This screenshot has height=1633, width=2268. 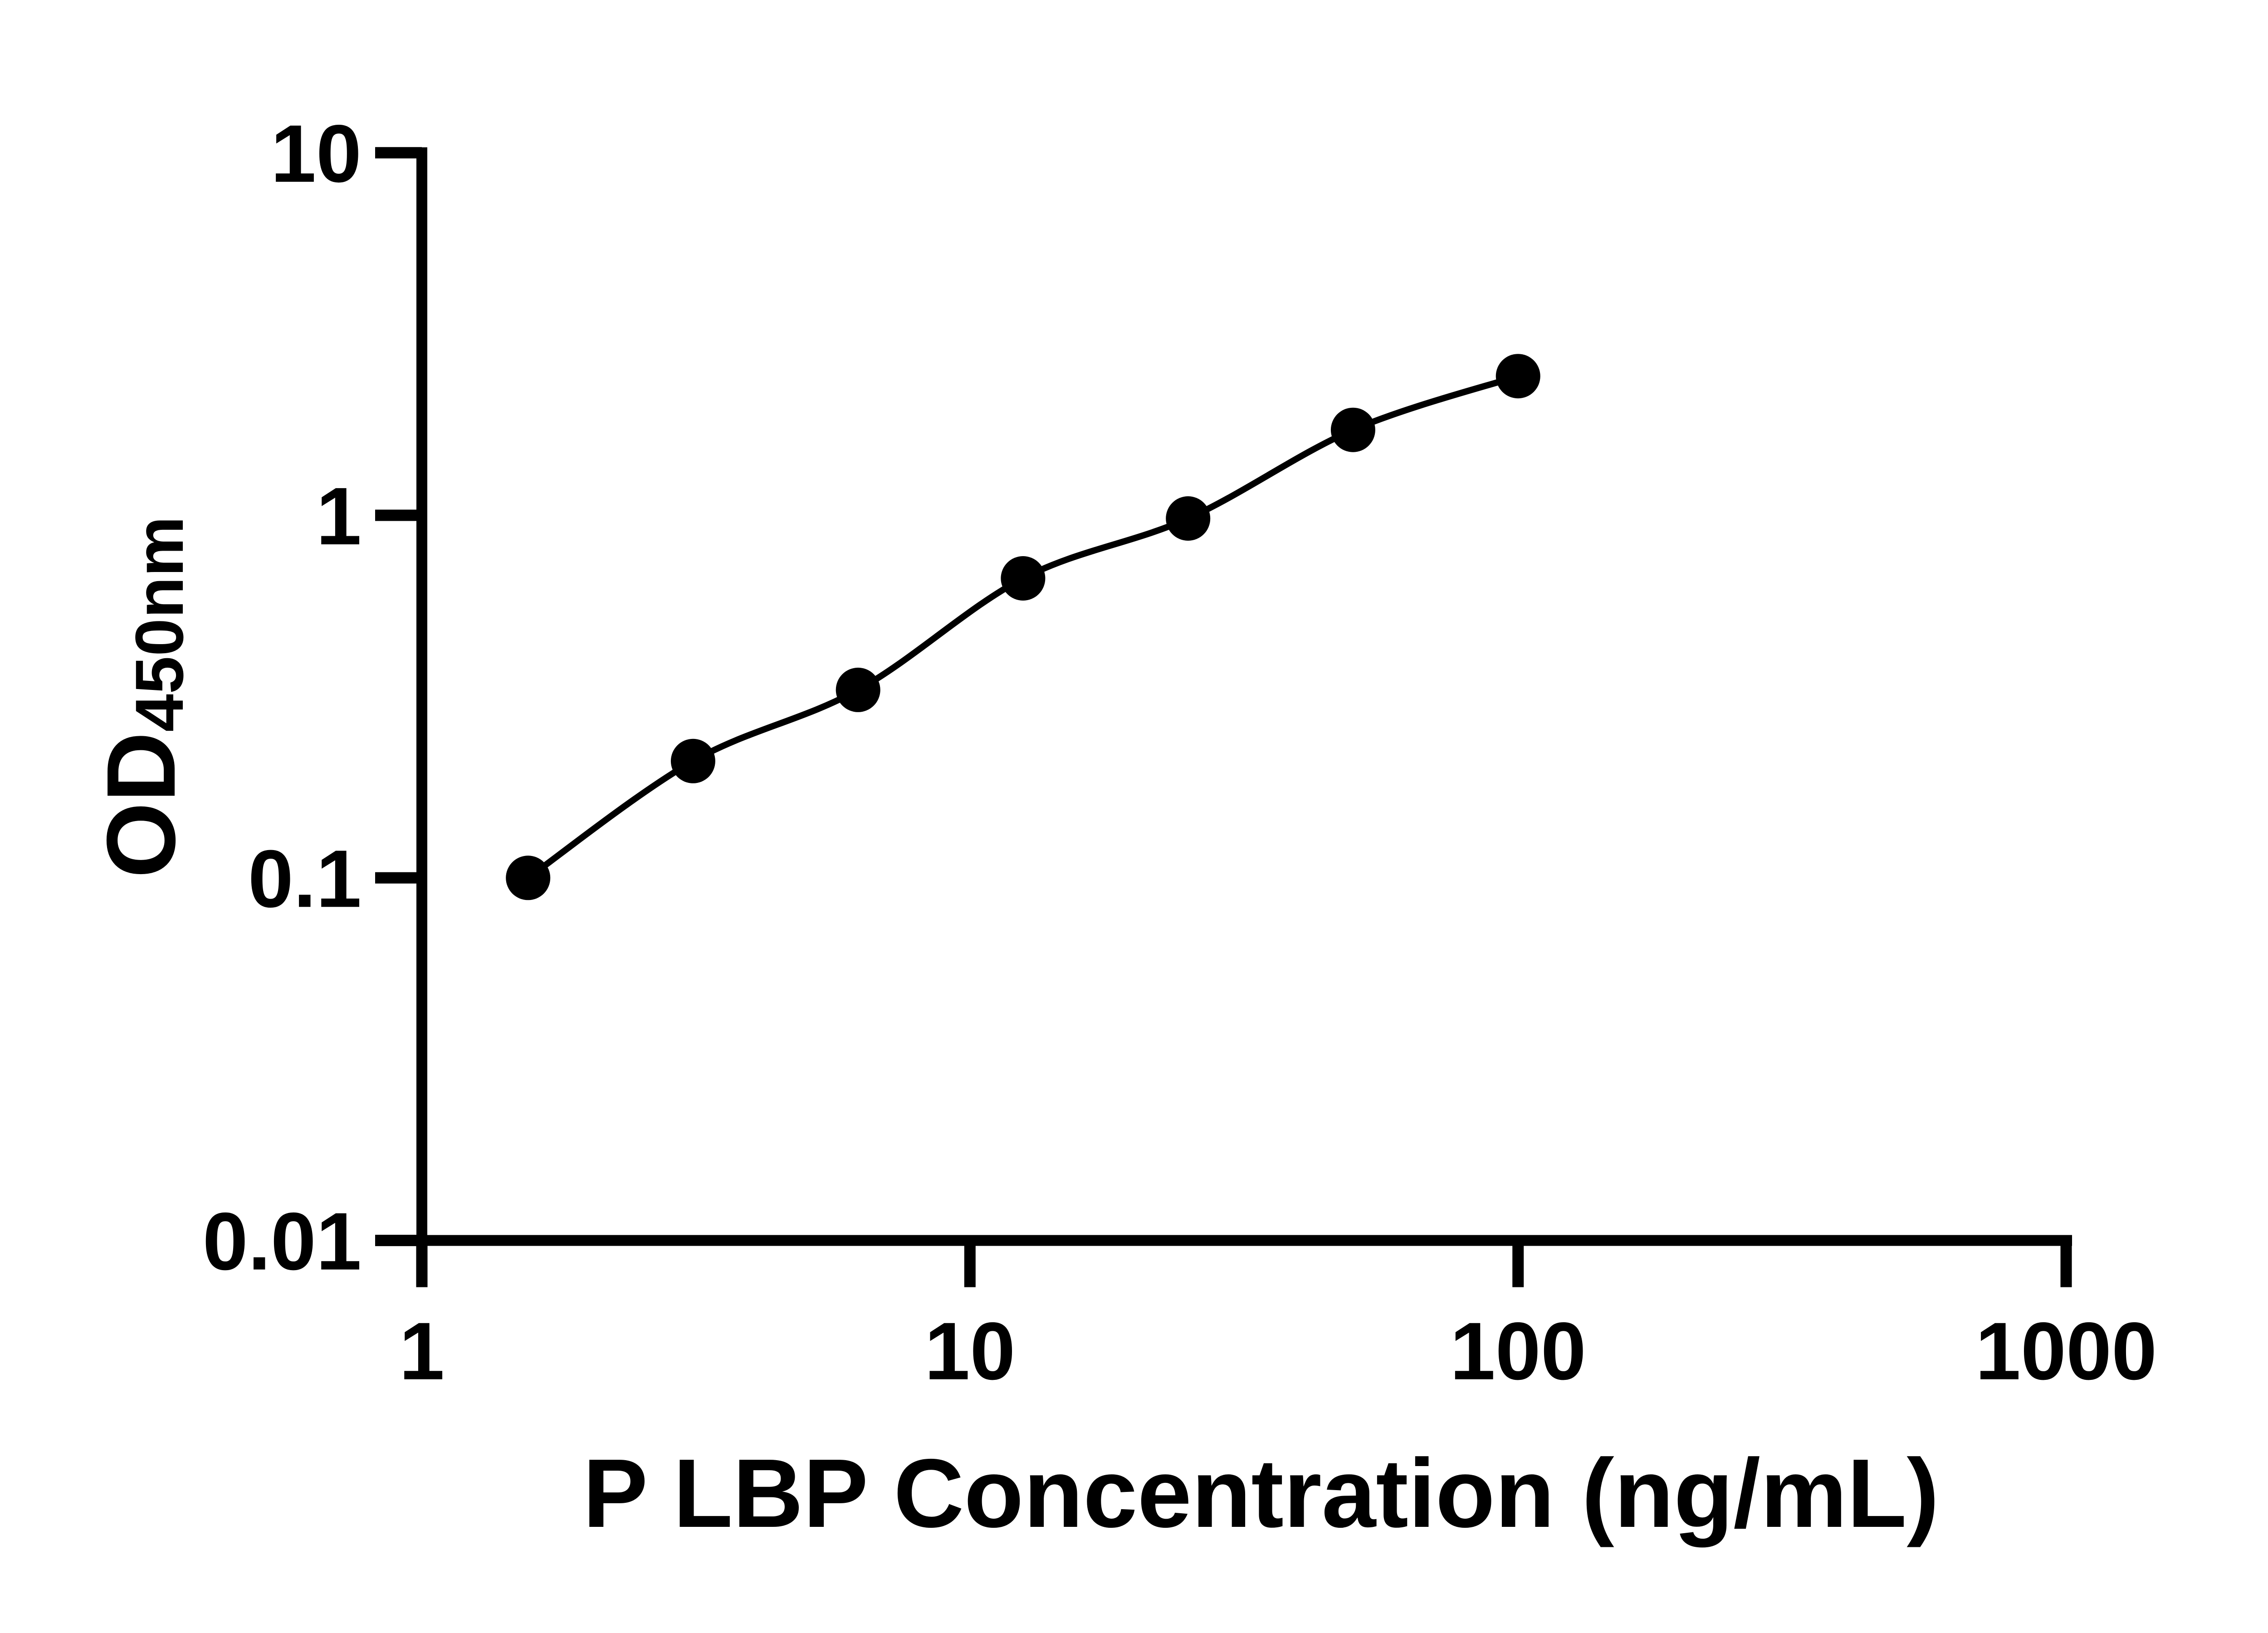 What do you see at coordinates (1261, 1493) in the screenshot?
I see `x-axis-title: P LBP Concentration (ng/mL)` at bounding box center [1261, 1493].